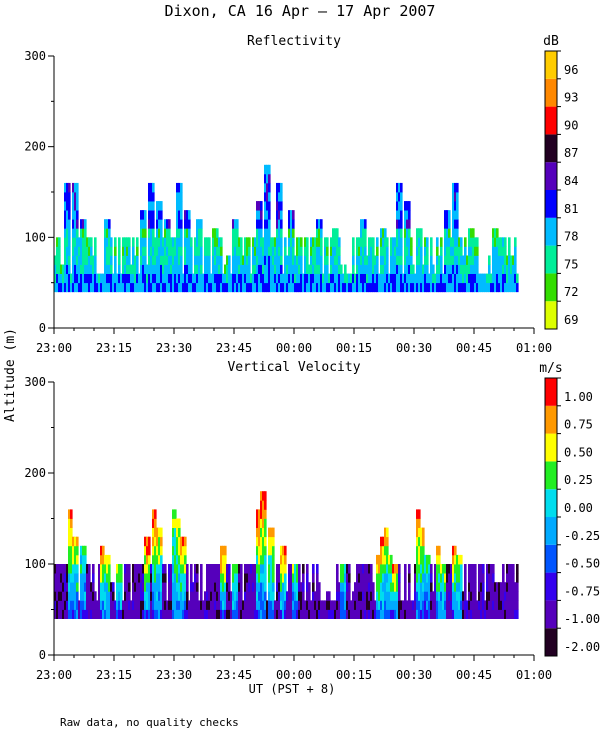  What do you see at coordinates (582, 647) in the screenshot?
I see `colorbar-label: -2.00` at bounding box center [582, 647].